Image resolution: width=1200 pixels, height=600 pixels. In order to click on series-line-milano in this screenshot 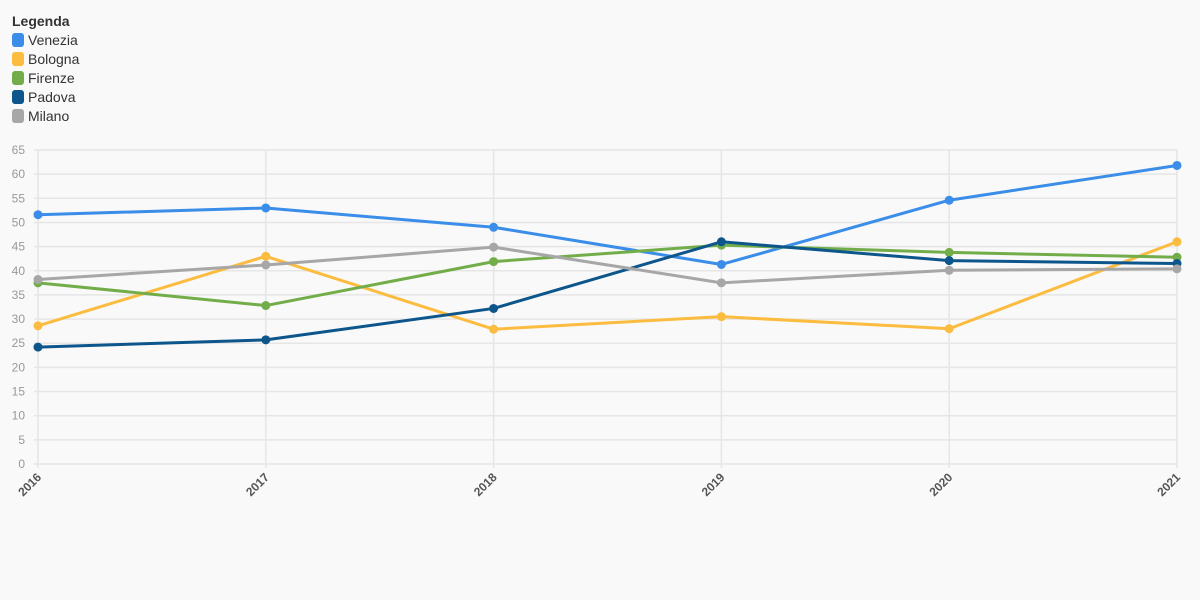, I will do `click(607, 265)`.